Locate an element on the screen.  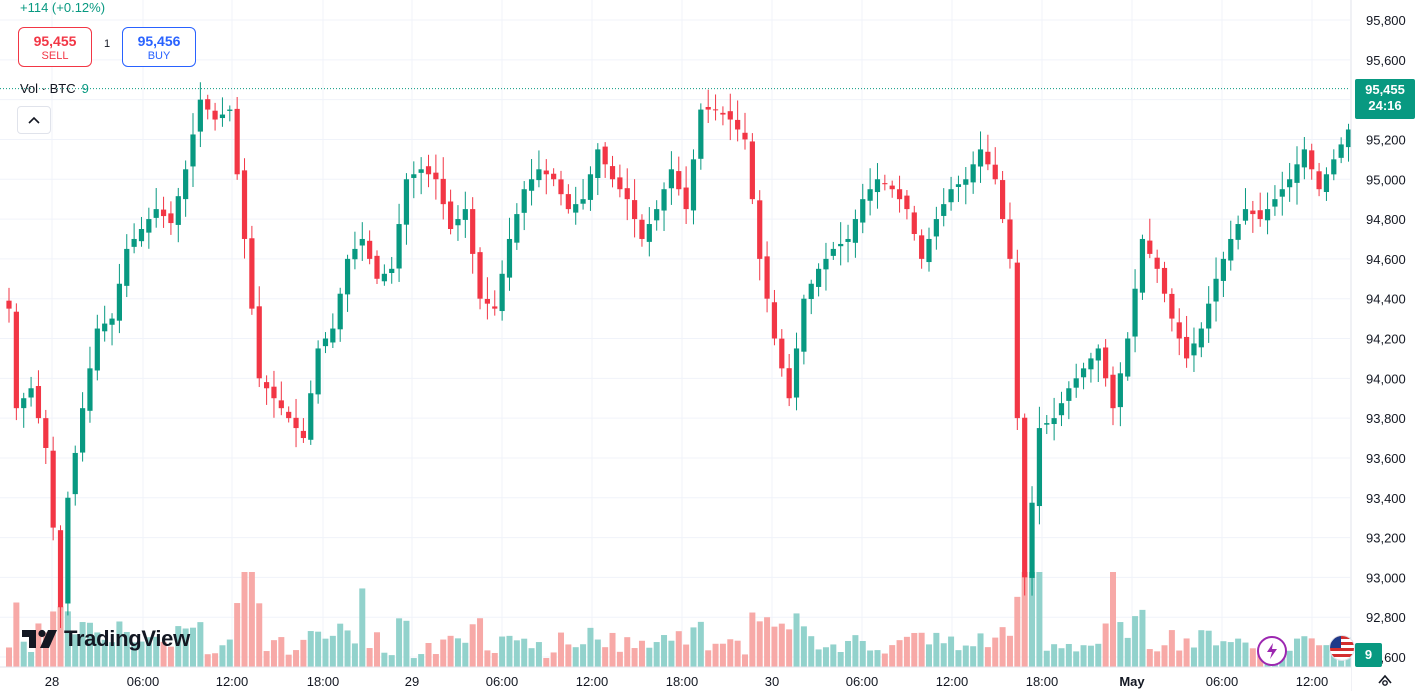
tradingview-logo: TradingView is located at coordinates (106, 639).